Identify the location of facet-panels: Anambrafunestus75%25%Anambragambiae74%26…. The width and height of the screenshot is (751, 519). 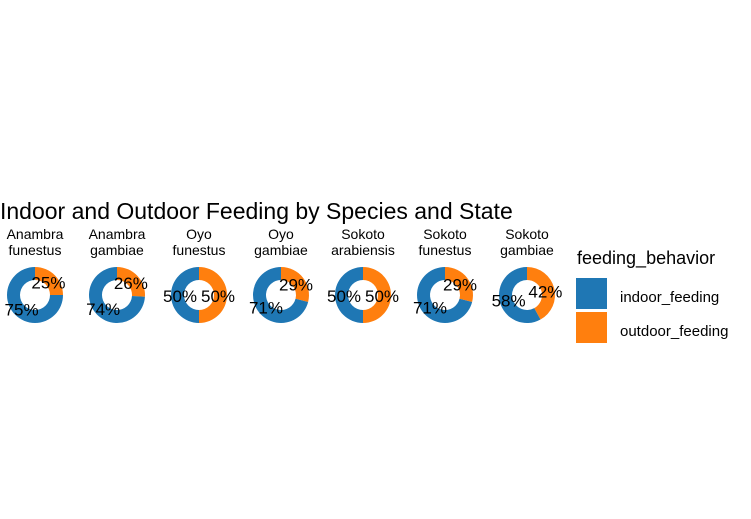
(283, 275).